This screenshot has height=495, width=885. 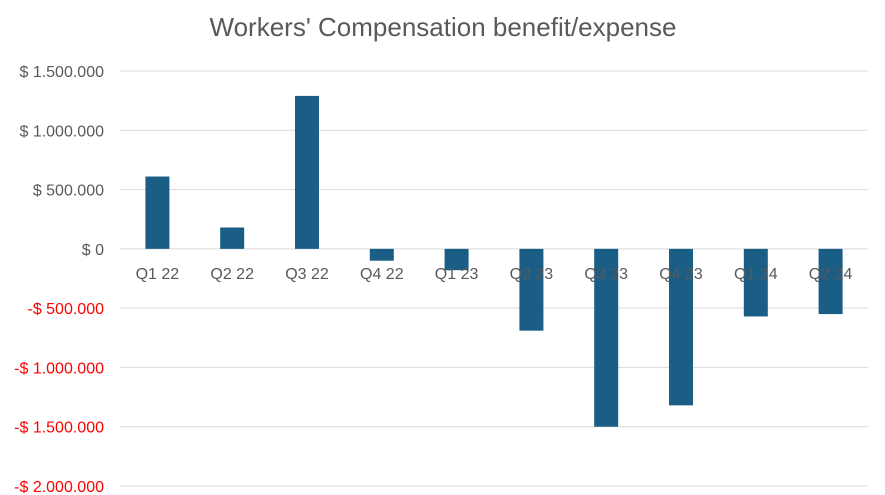 What do you see at coordinates (59, 428) in the screenshot?
I see `y-tick-label: -$ 1.500.000` at bounding box center [59, 428].